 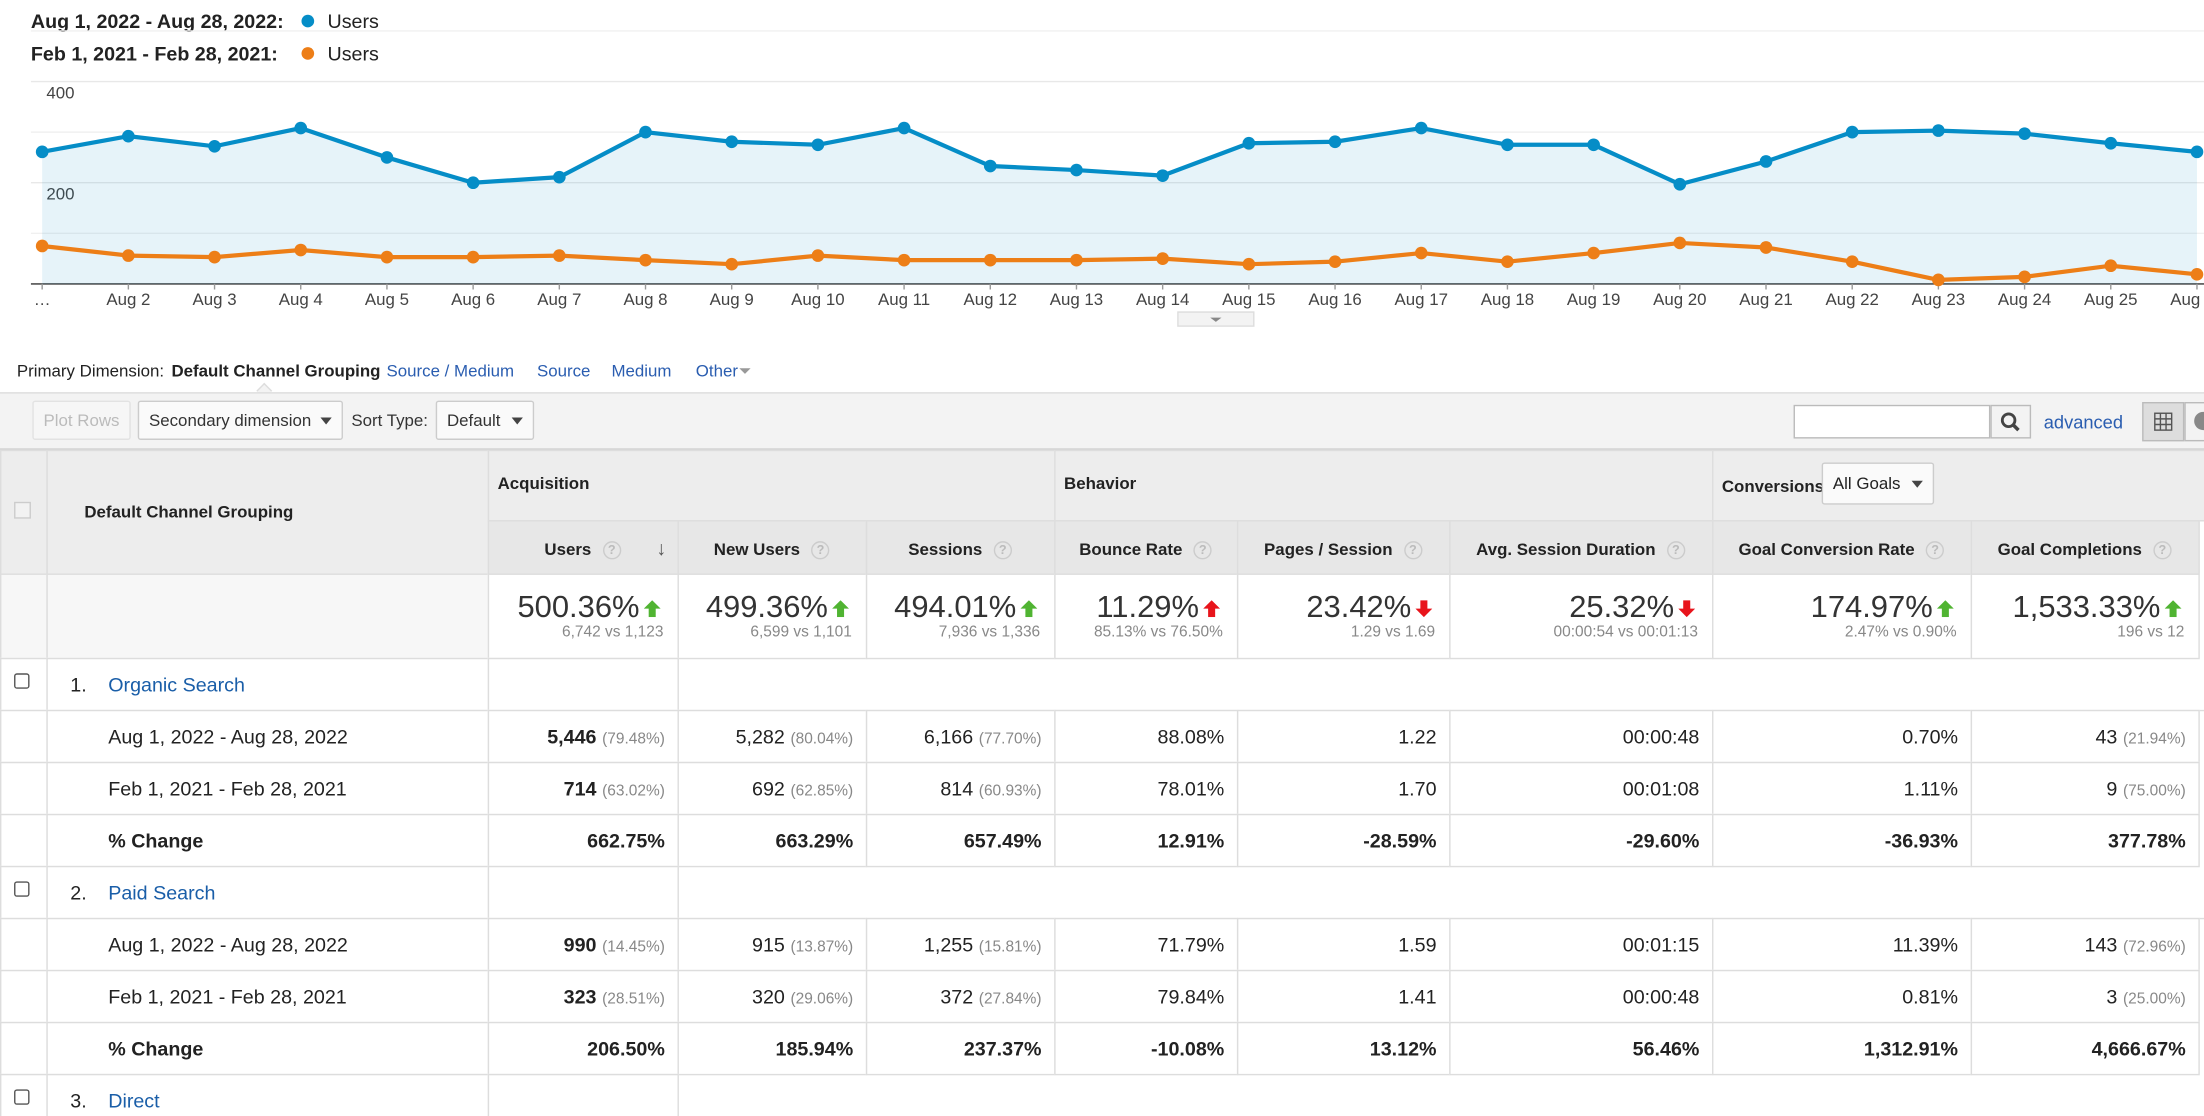 I want to click on table-view-button, so click(x=2163, y=422).